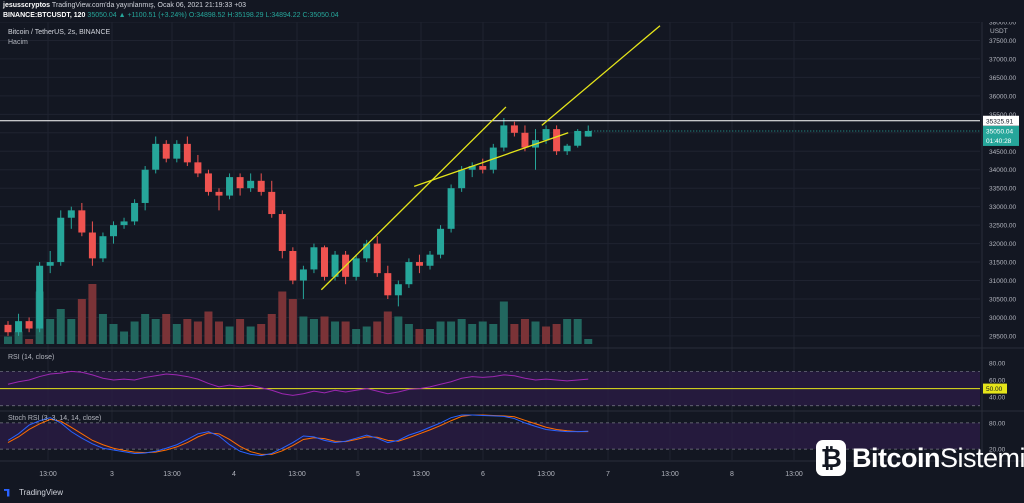 The width and height of the screenshot is (1024, 503). What do you see at coordinates (1002, 96) in the screenshot?
I see `price-tick-label: 36000.00` at bounding box center [1002, 96].